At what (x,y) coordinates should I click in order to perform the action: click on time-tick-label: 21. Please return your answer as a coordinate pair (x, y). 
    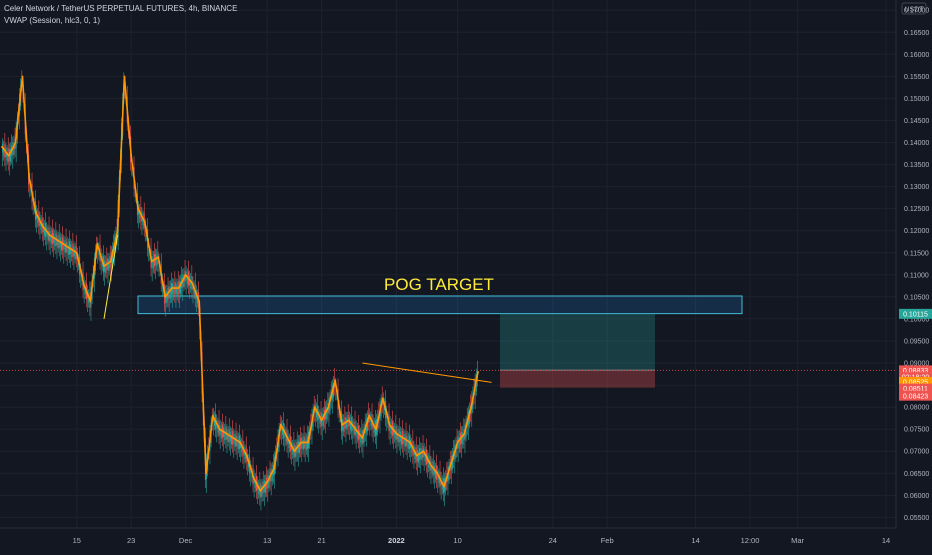
    Looking at the image, I should click on (321, 540).